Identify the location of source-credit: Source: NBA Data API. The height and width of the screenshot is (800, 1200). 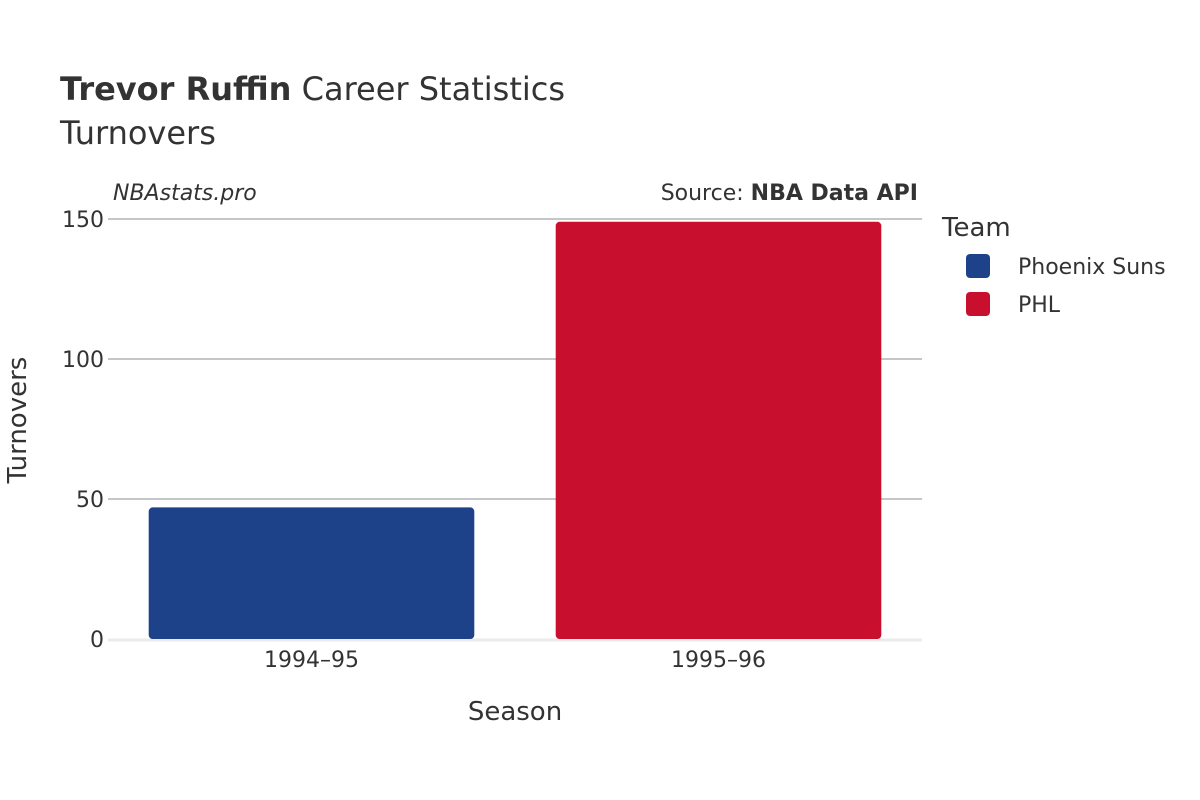
(789, 193).